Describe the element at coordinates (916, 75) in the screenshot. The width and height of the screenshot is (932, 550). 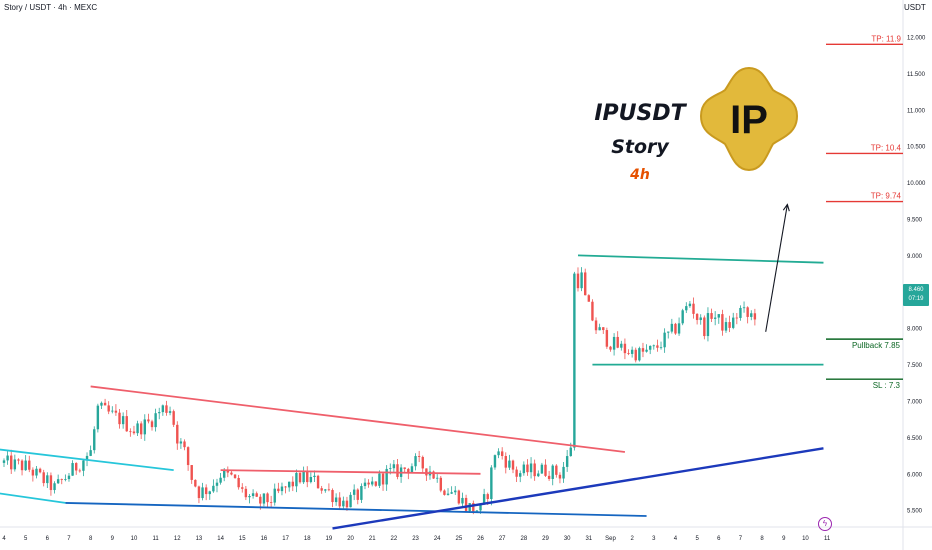
I see `price-tick-label: 11.500` at that location.